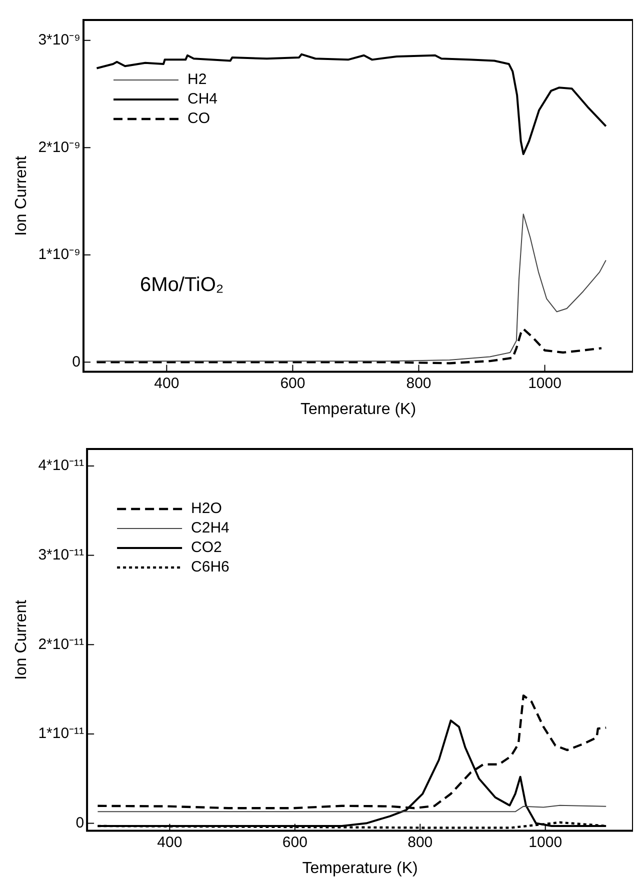 Image resolution: width=639 pixels, height=894 pixels. What do you see at coordinates (61, 733) in the screenshot?
I see `y-tick-label: 1*10⁻¹¹` at bounding box center [61, 733].